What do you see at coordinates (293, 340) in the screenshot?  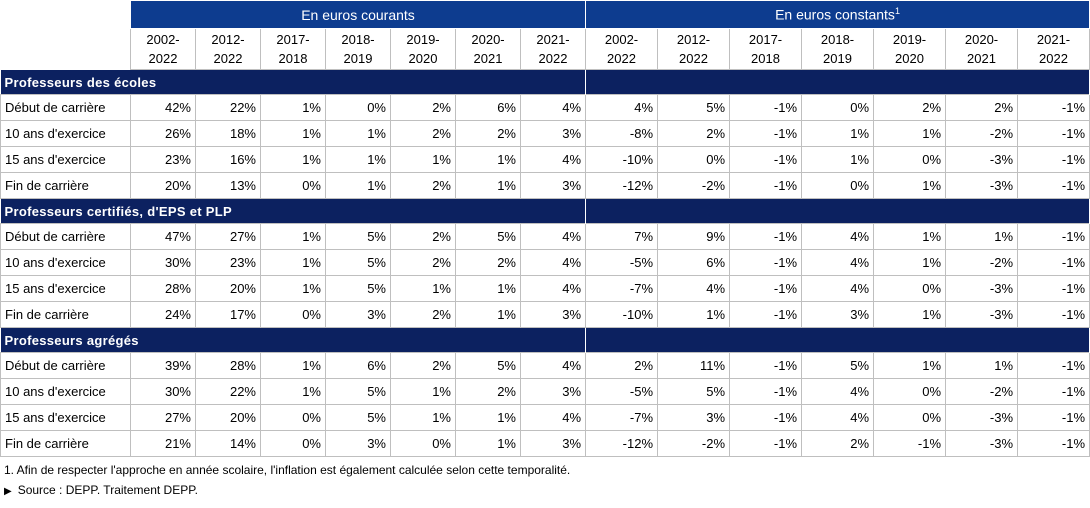 I see `section-title: Professeurs agrégés` at bounding box center [293, 340].